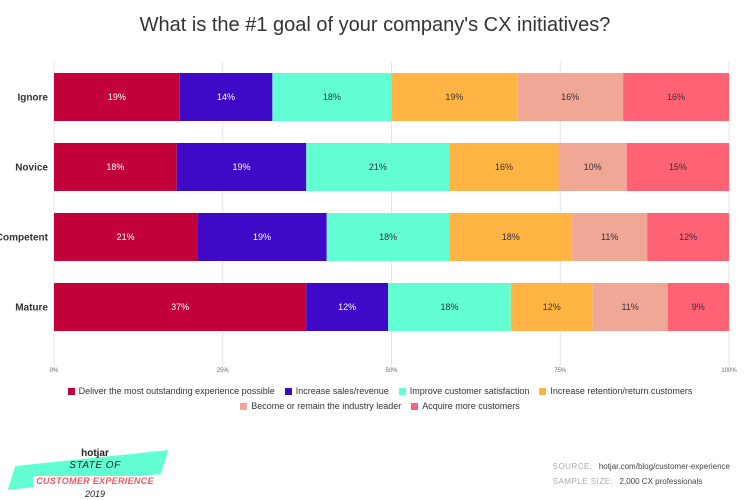  I want to click on data-label: 9%, so click(698, 307).